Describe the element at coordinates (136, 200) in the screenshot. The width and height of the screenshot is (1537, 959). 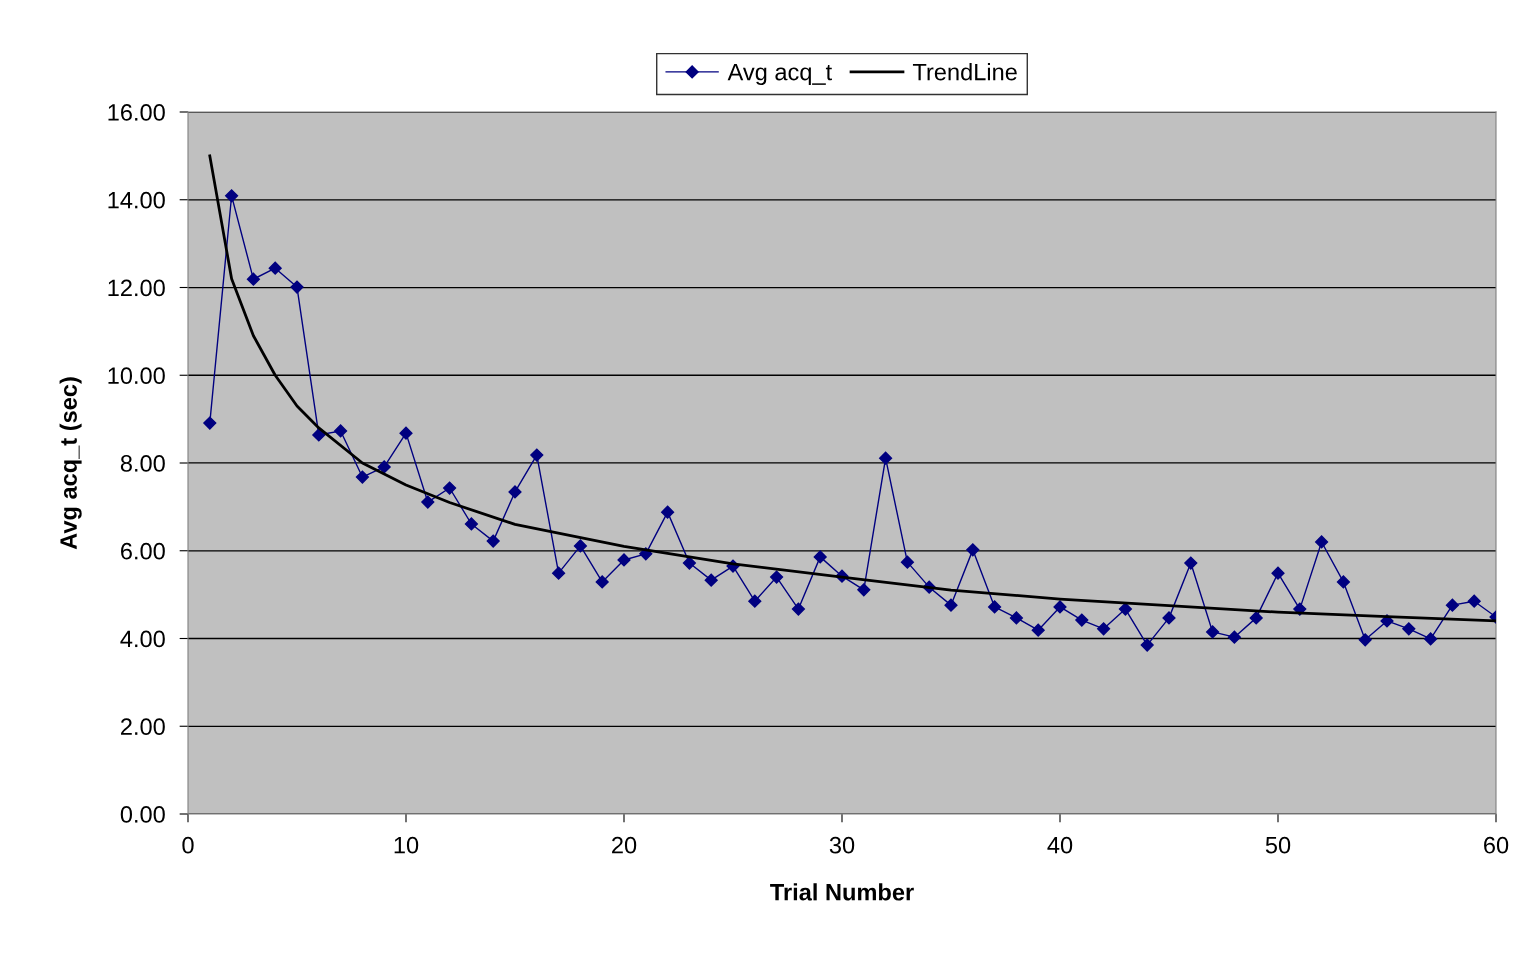
I see `y-tick-label: 14.00` at that location.